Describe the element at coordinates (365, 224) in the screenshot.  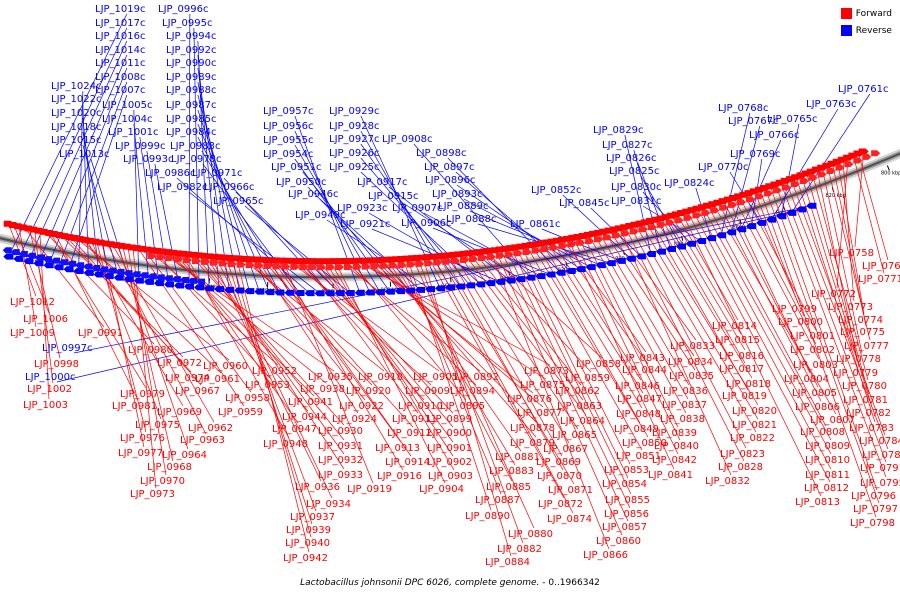
I see `reverse-gene-label: LJP_0921c` at that location.